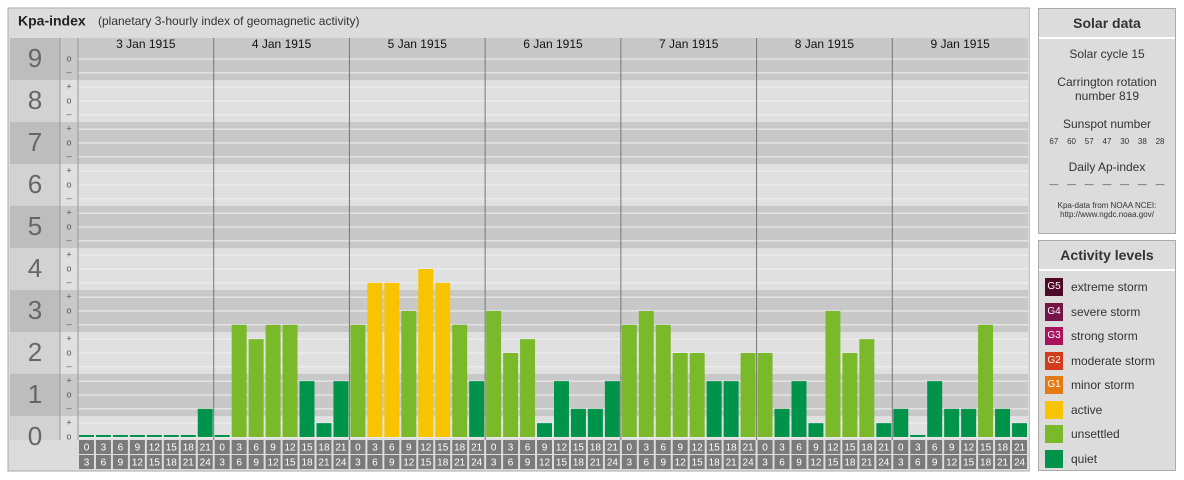 The image size is (1184, 480). What do you see at coordinates (52, 21) in the screenshot?
I see `chart-title: Kpa-index` at bounding box center [52, 21].